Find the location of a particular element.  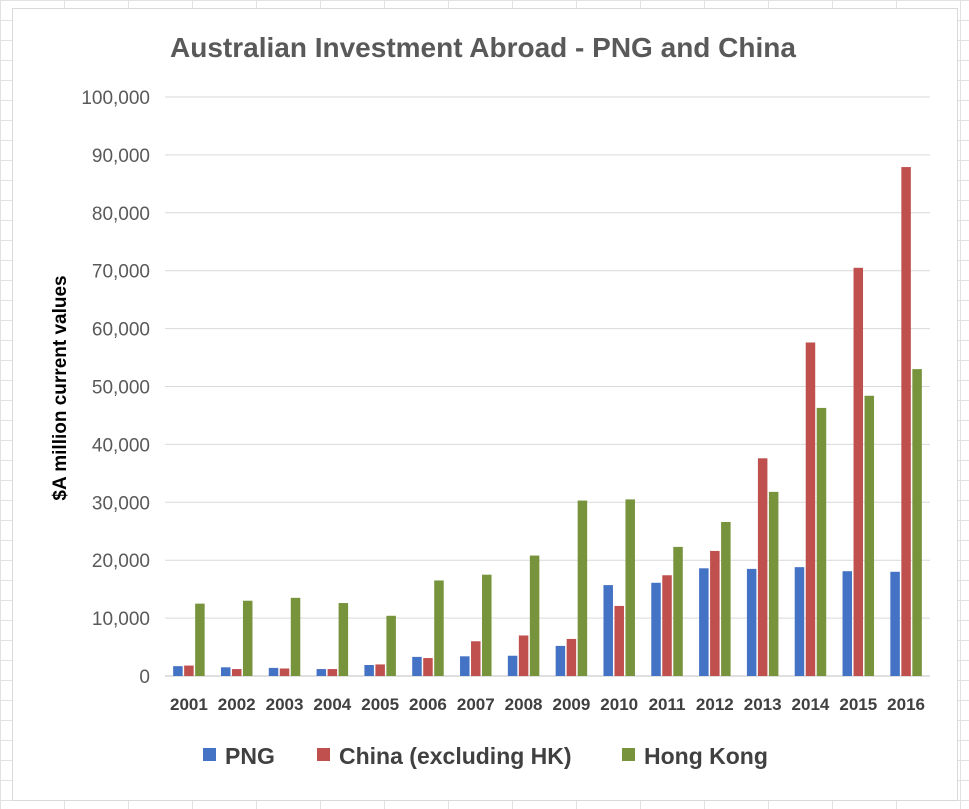

y-tick-label: 60,000 is located at coordinates (121, 330).